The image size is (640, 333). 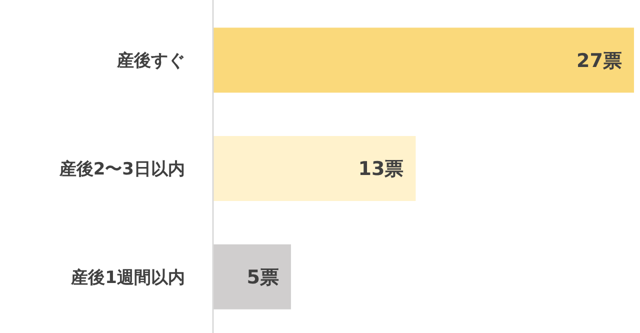 What do you see at coordinates (599, 61) in the screenshot?
I see `data-label: 27票` at bounding box center [599, 61].